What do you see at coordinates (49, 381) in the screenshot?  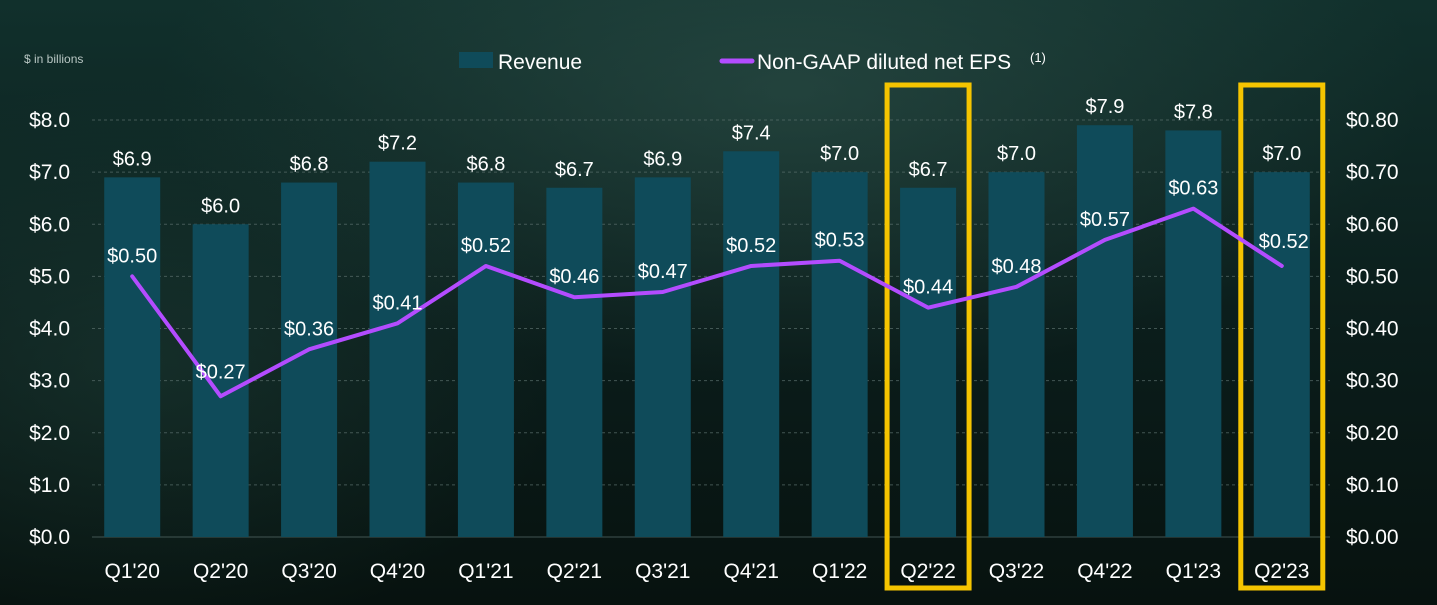 I see `y-left-tick-label: $3.0` at bounding box center [49, 381].